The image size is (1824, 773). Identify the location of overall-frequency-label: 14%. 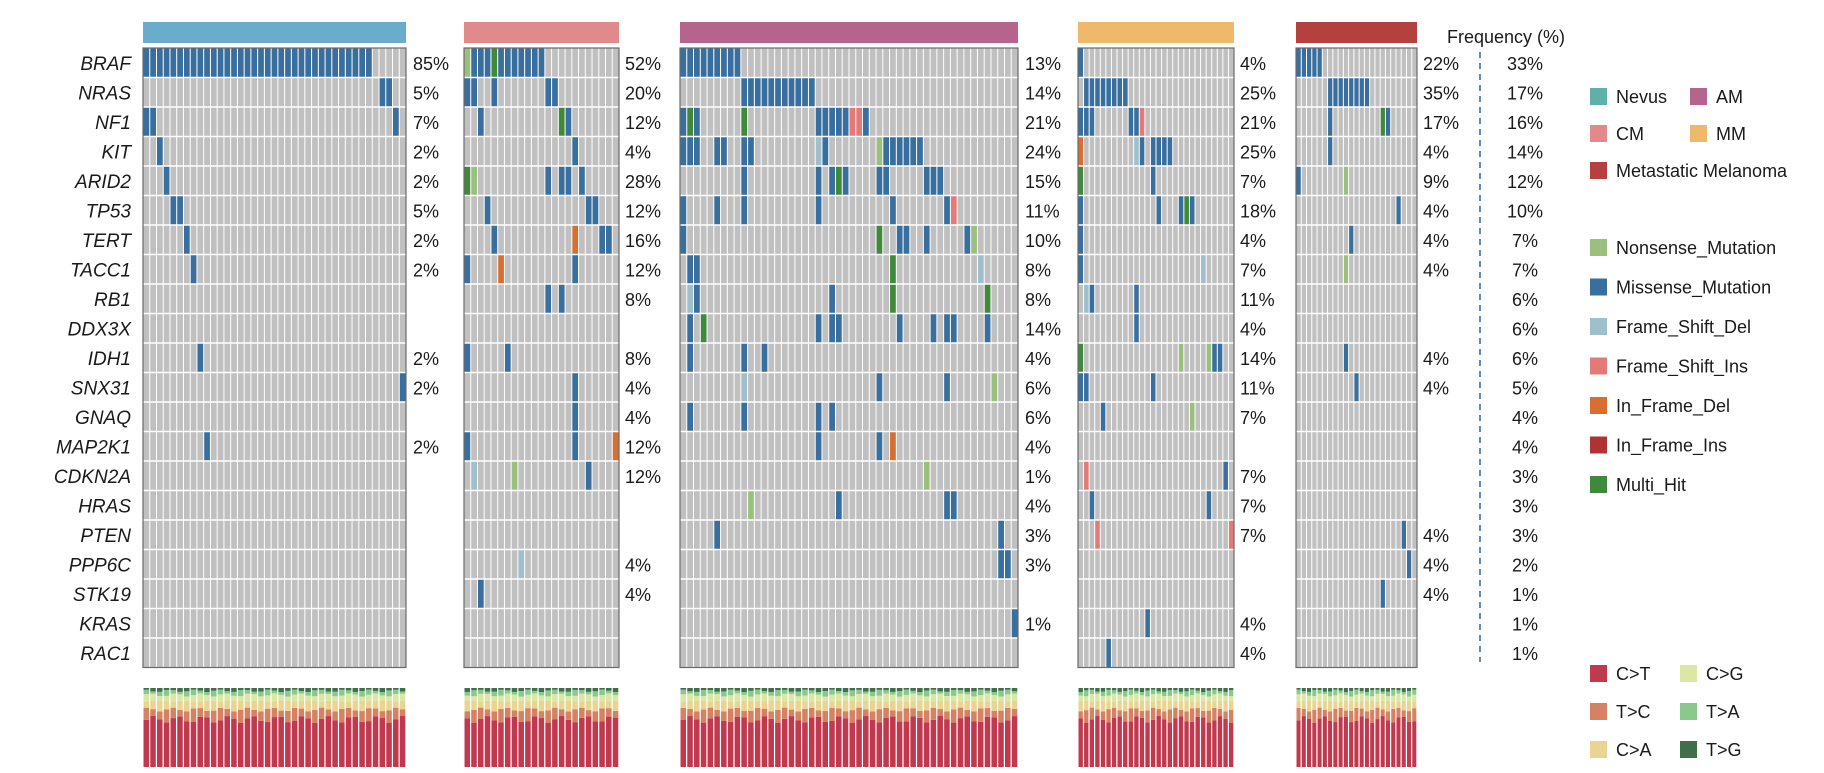
(1525, 152).